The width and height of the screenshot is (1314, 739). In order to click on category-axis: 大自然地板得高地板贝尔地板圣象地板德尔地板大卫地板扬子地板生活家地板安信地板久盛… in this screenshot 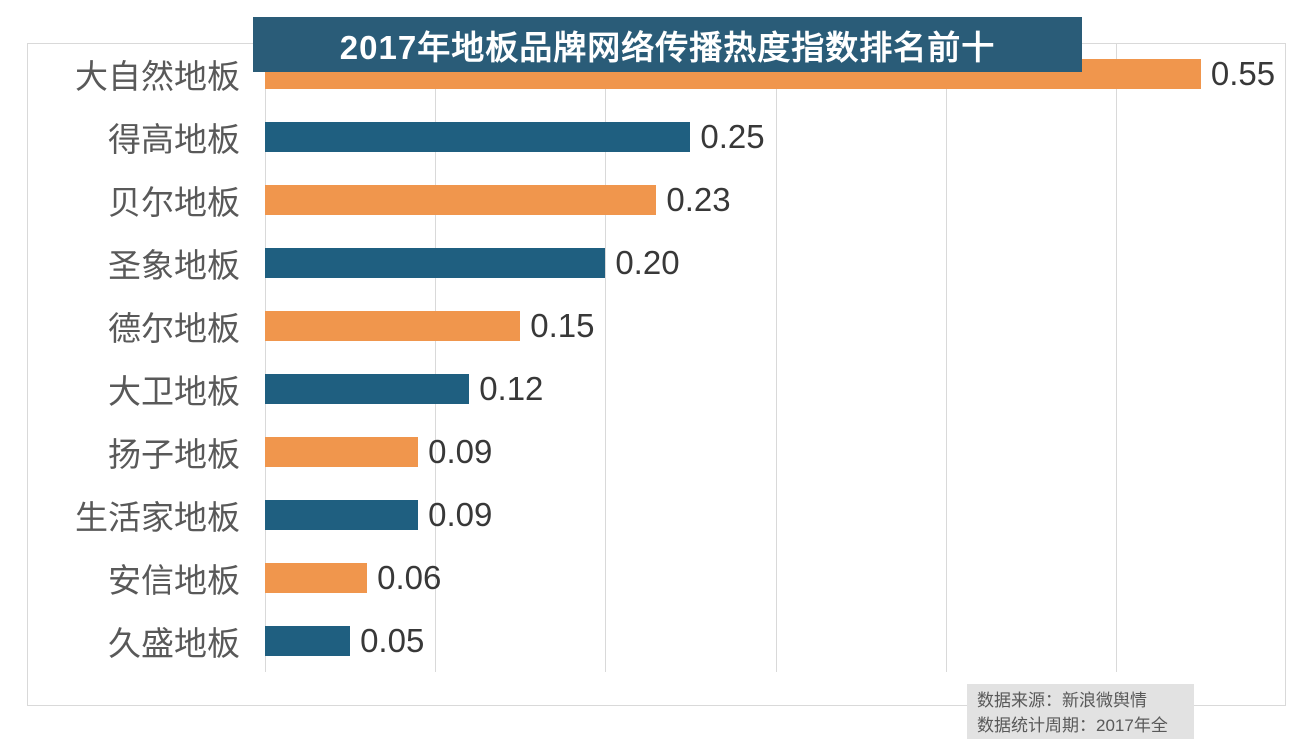, I will do `click(133, 357)`.